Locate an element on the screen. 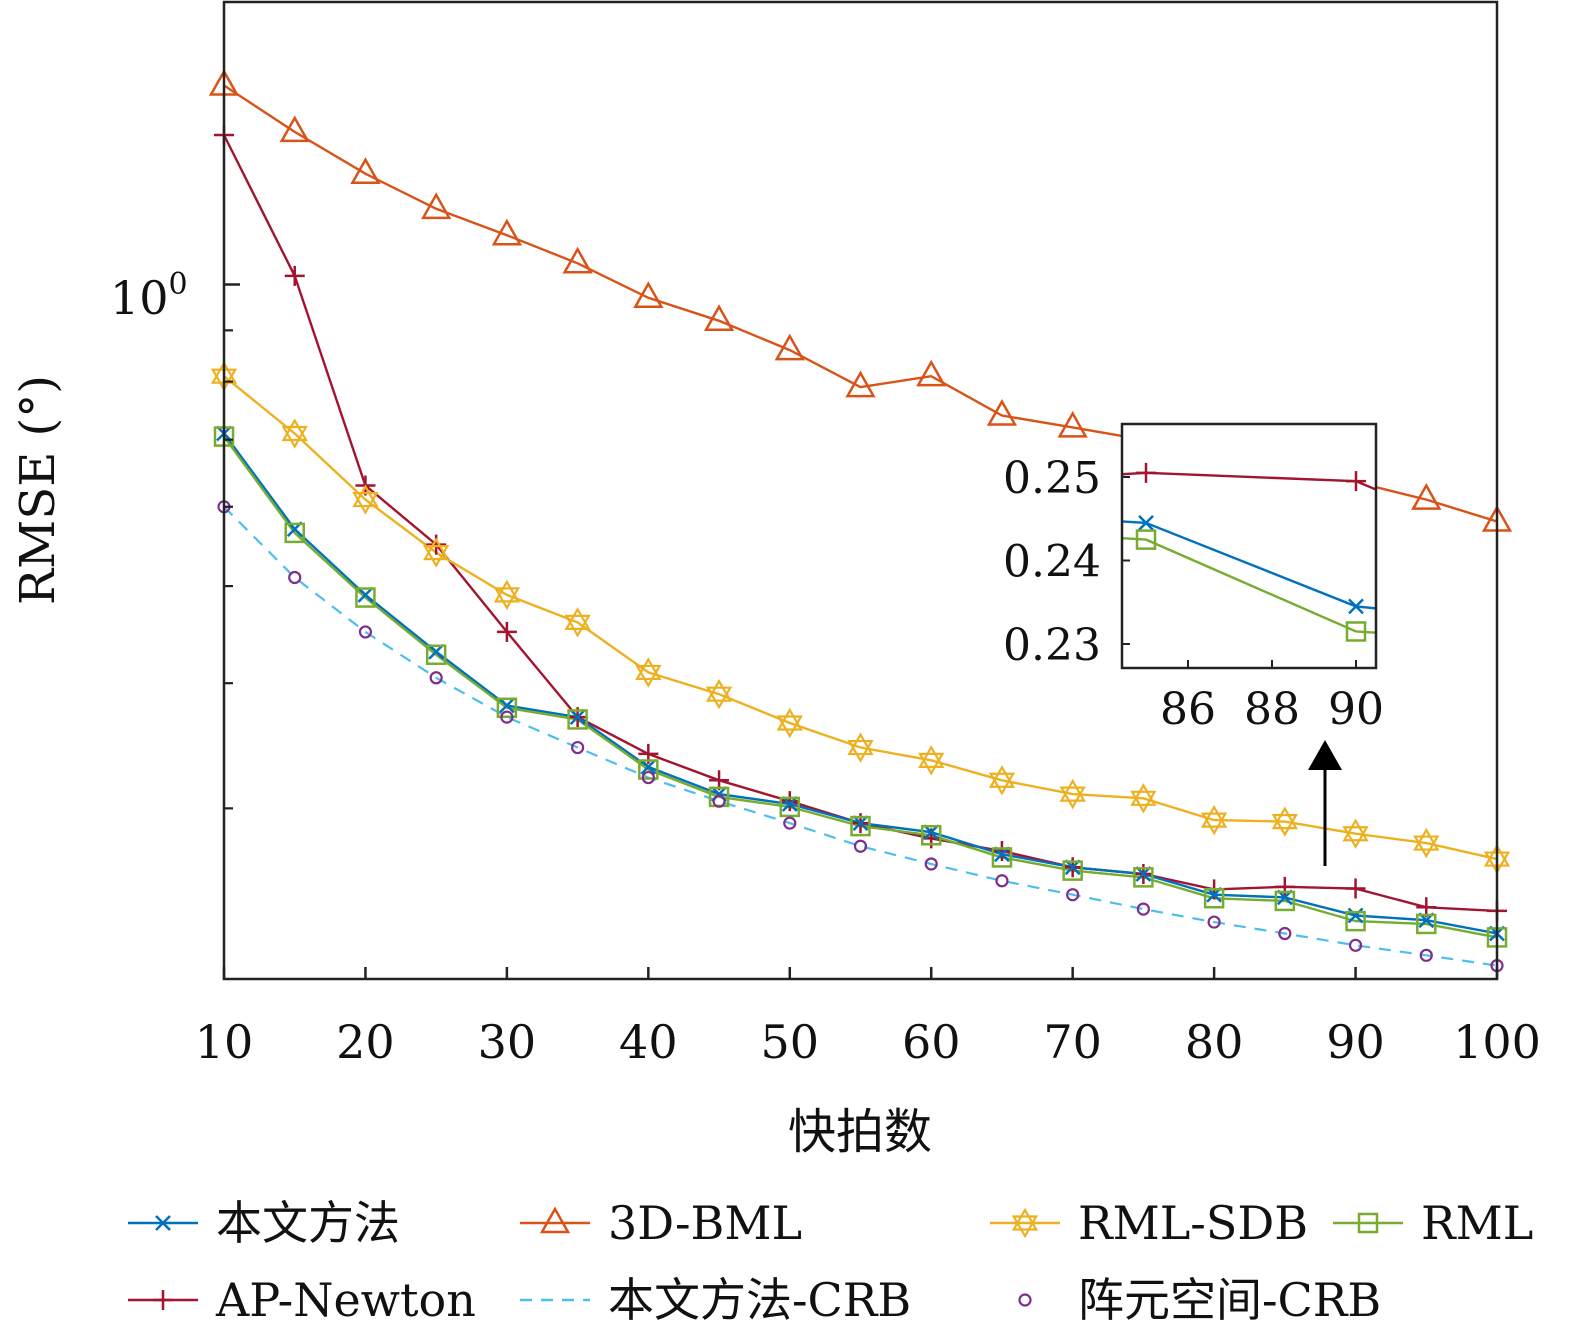 The height and width of the screenshot is (1344, 1575). inset-x-tick-label: 88 is located at coordinates (1272, 709).